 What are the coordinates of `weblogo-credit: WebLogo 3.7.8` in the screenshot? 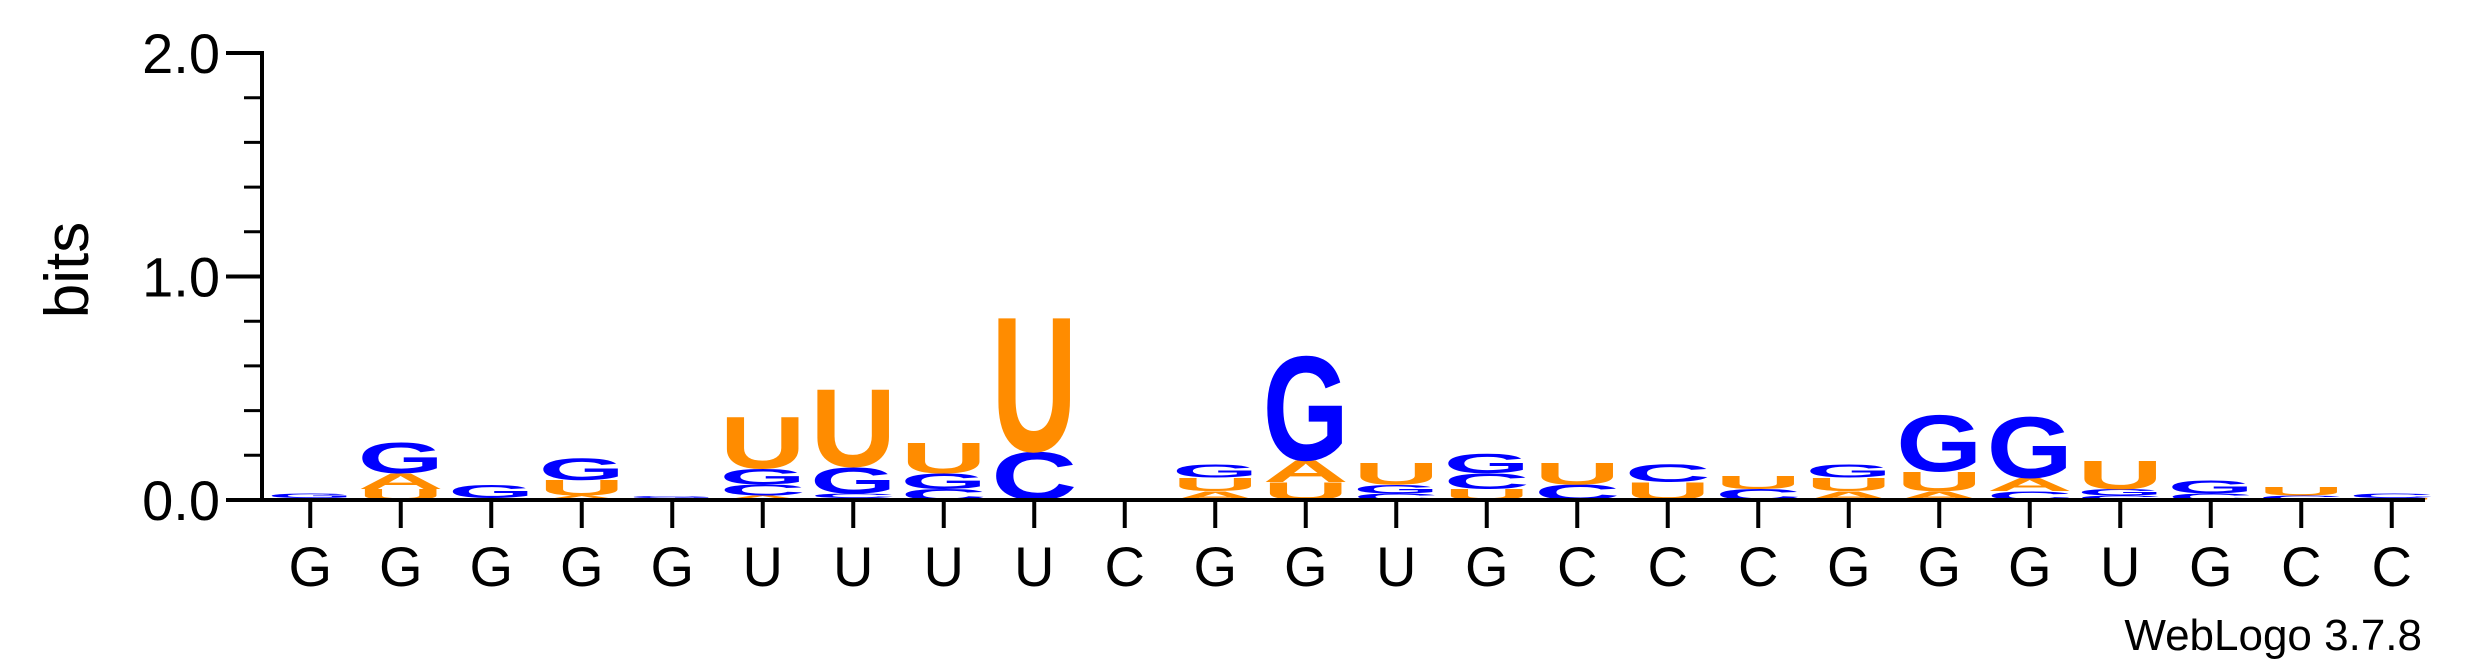 It's located at (2273, 635).